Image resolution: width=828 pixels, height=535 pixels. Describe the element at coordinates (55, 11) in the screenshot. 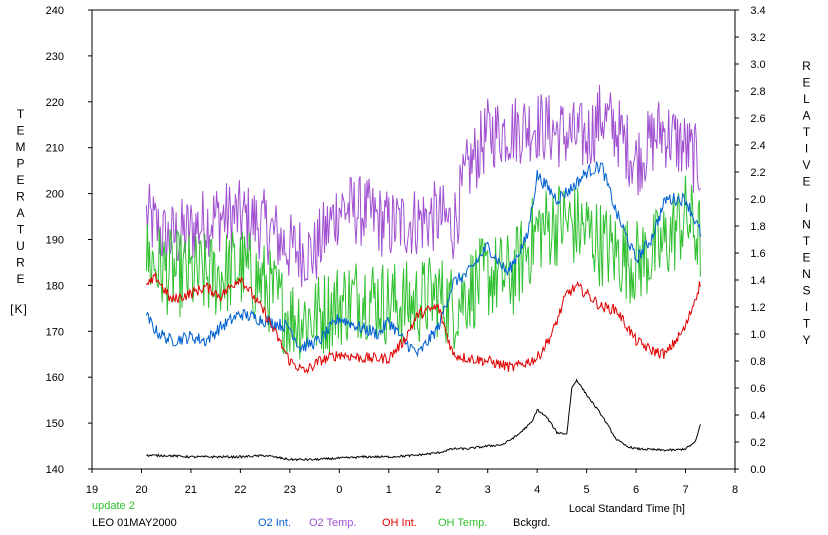

I see `left-tick-label: 240` at that location.